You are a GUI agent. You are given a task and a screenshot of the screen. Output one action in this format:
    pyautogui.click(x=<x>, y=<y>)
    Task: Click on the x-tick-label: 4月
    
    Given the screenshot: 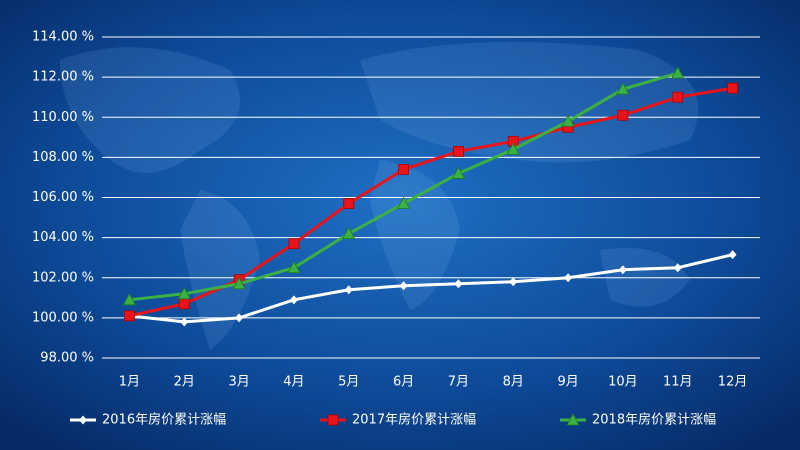 What is the action you would take?
    pyautogui.click(x=293, y=382)
    